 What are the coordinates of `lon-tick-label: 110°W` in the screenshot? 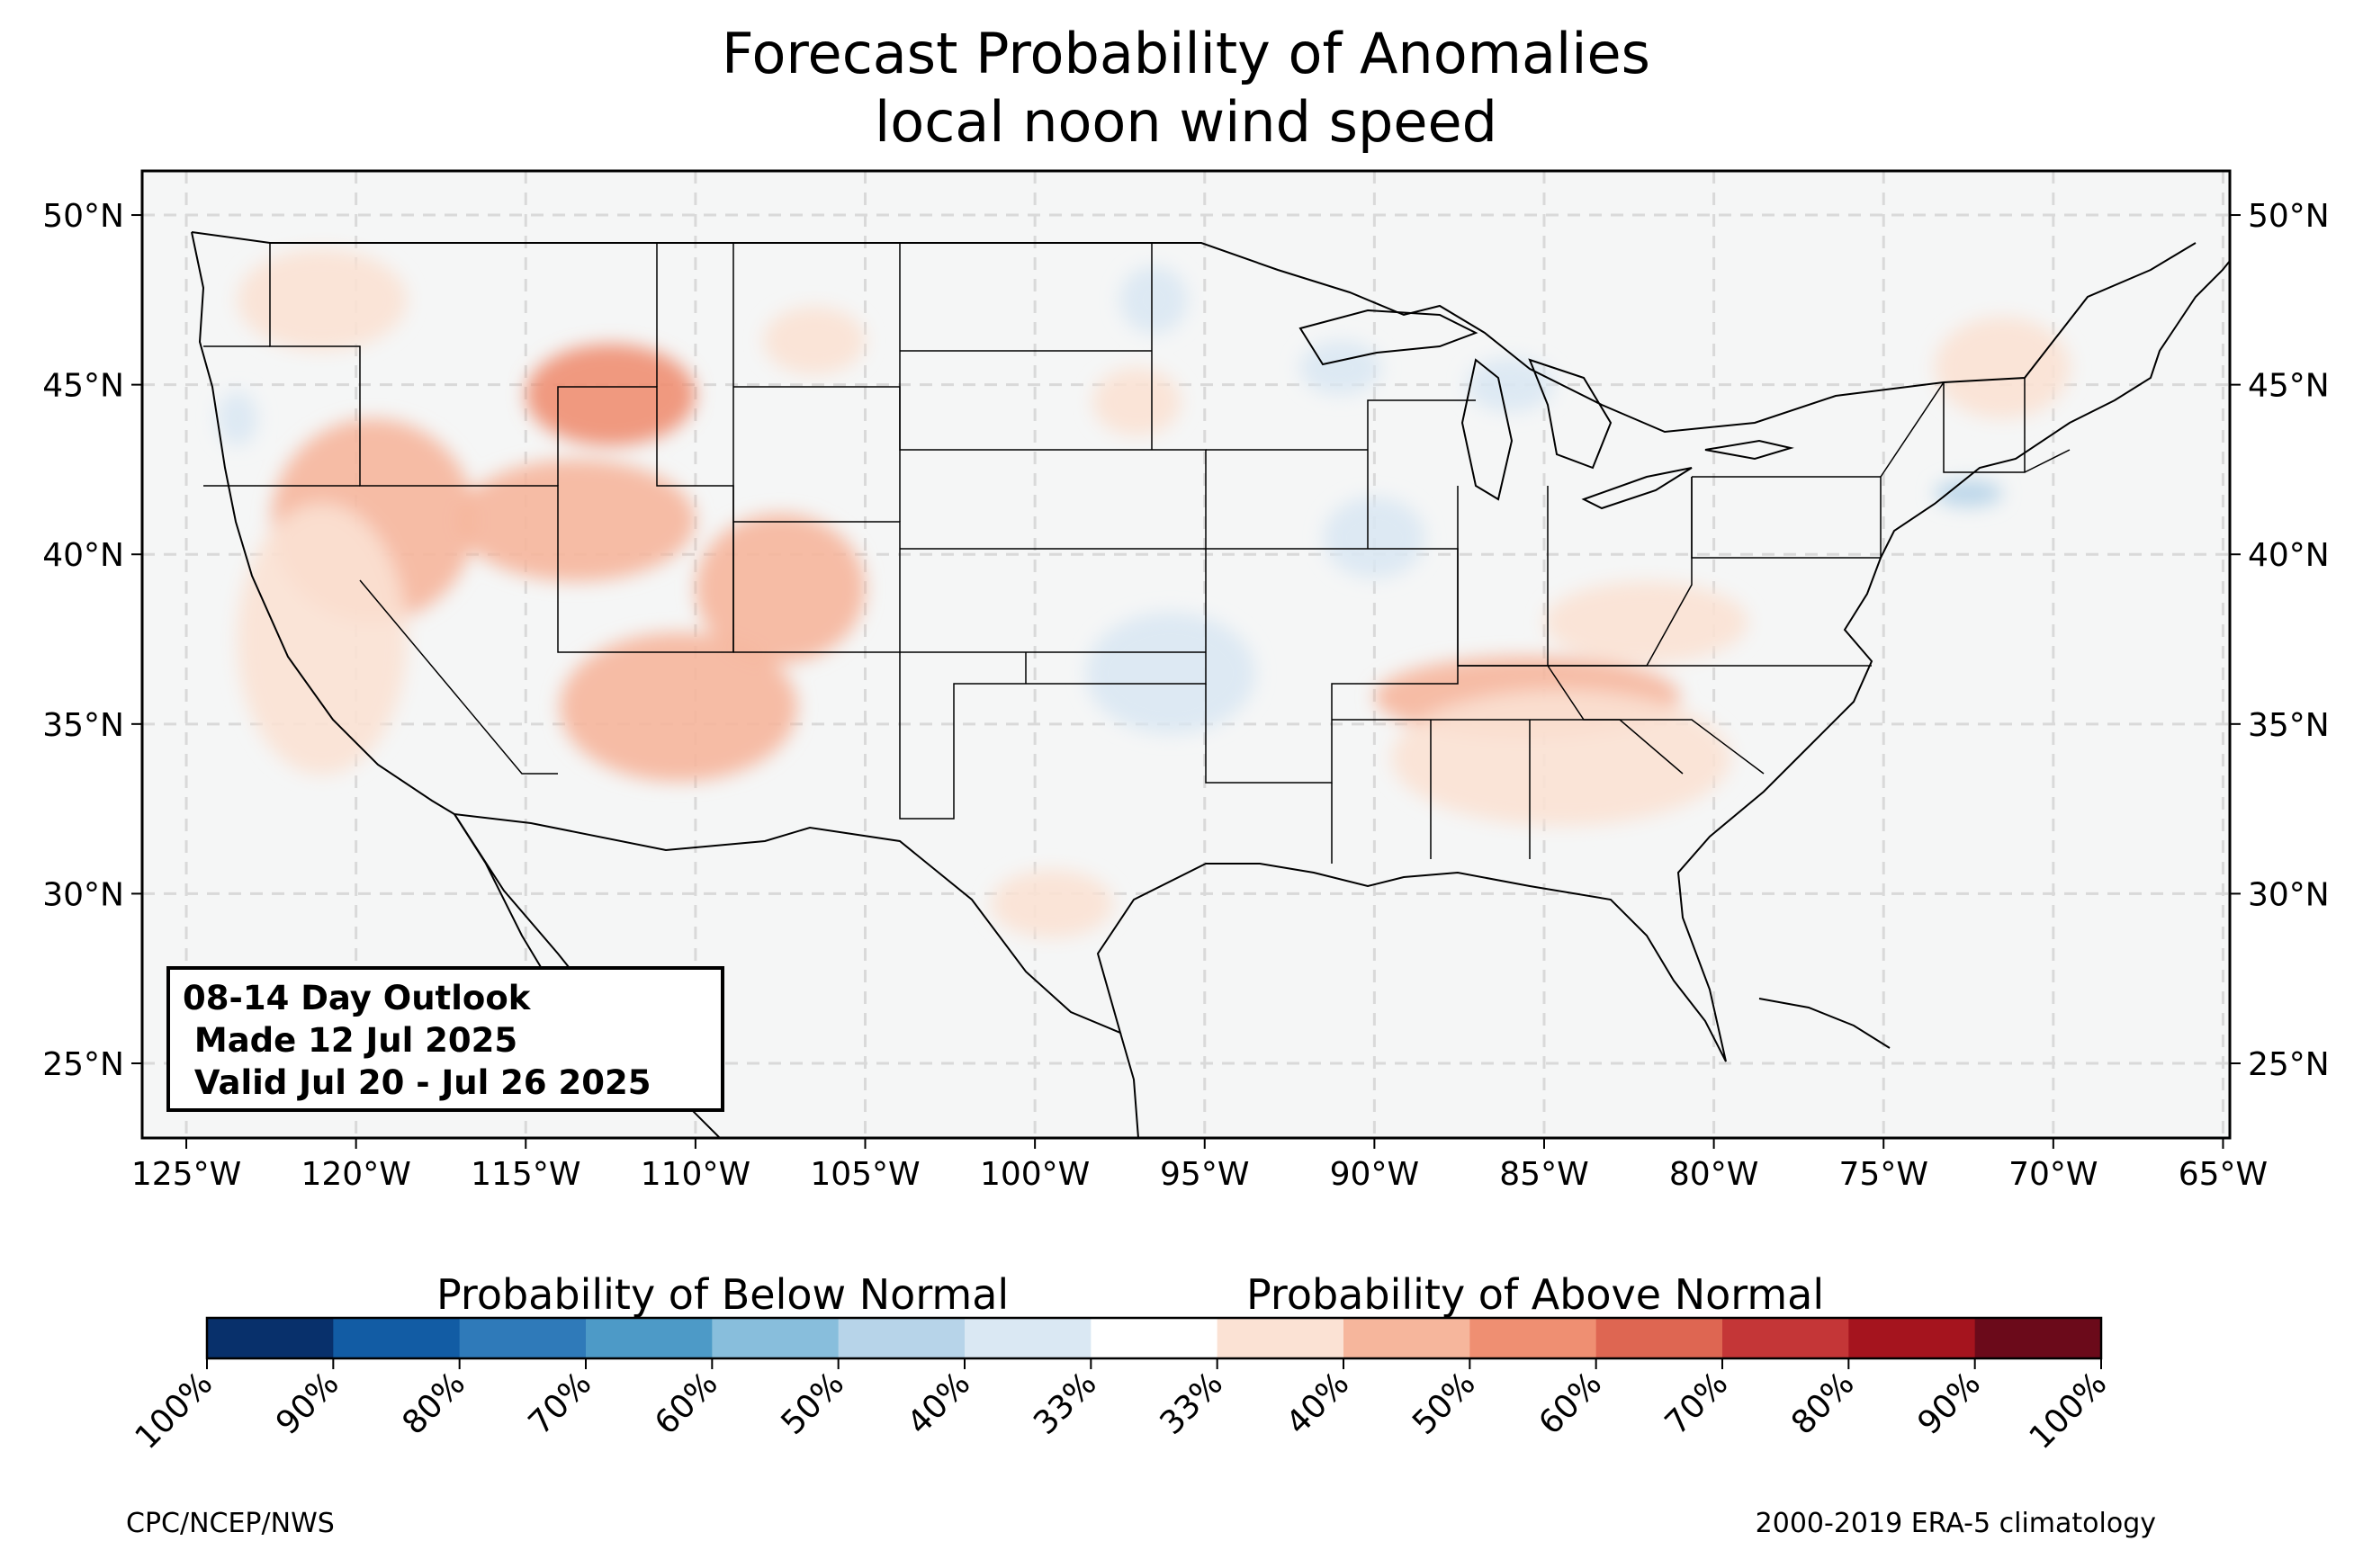 It's located at (695, 1174).